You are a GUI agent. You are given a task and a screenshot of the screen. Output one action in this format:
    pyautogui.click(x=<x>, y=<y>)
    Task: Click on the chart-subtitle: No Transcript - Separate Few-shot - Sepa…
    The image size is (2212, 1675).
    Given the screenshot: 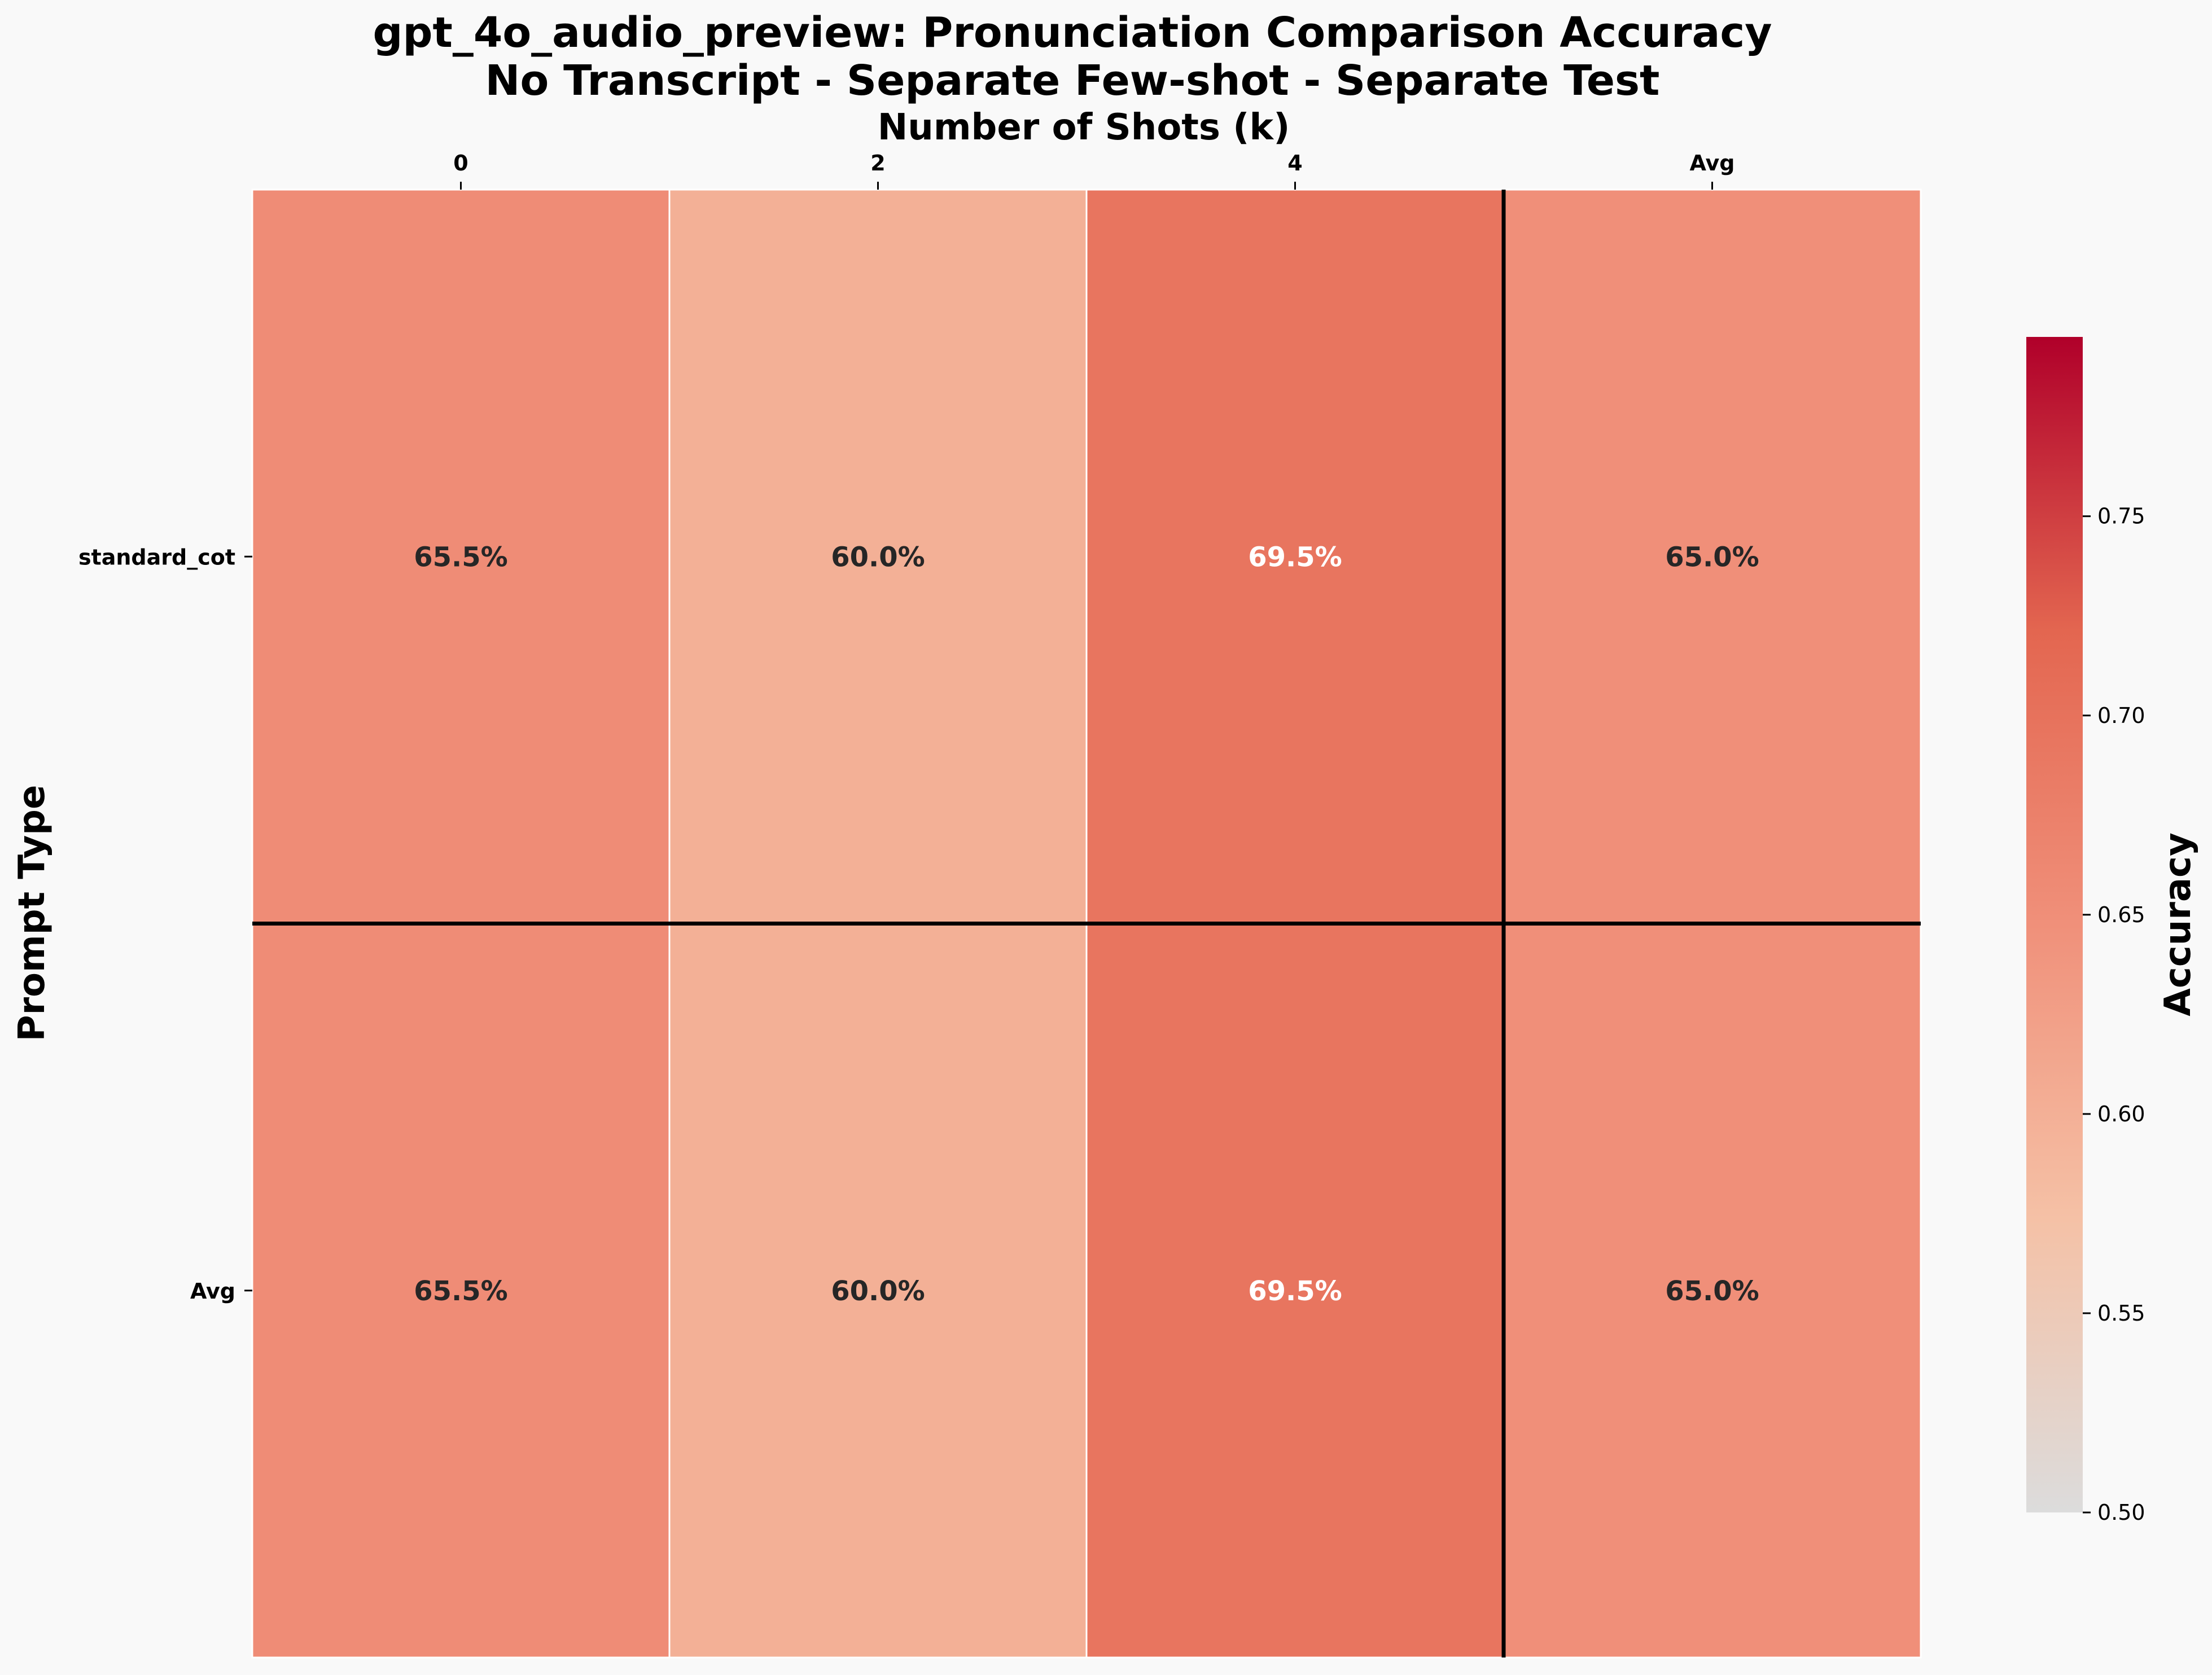 What is the action you would take?
    pyautogui.click(x=1072, y=80)
    